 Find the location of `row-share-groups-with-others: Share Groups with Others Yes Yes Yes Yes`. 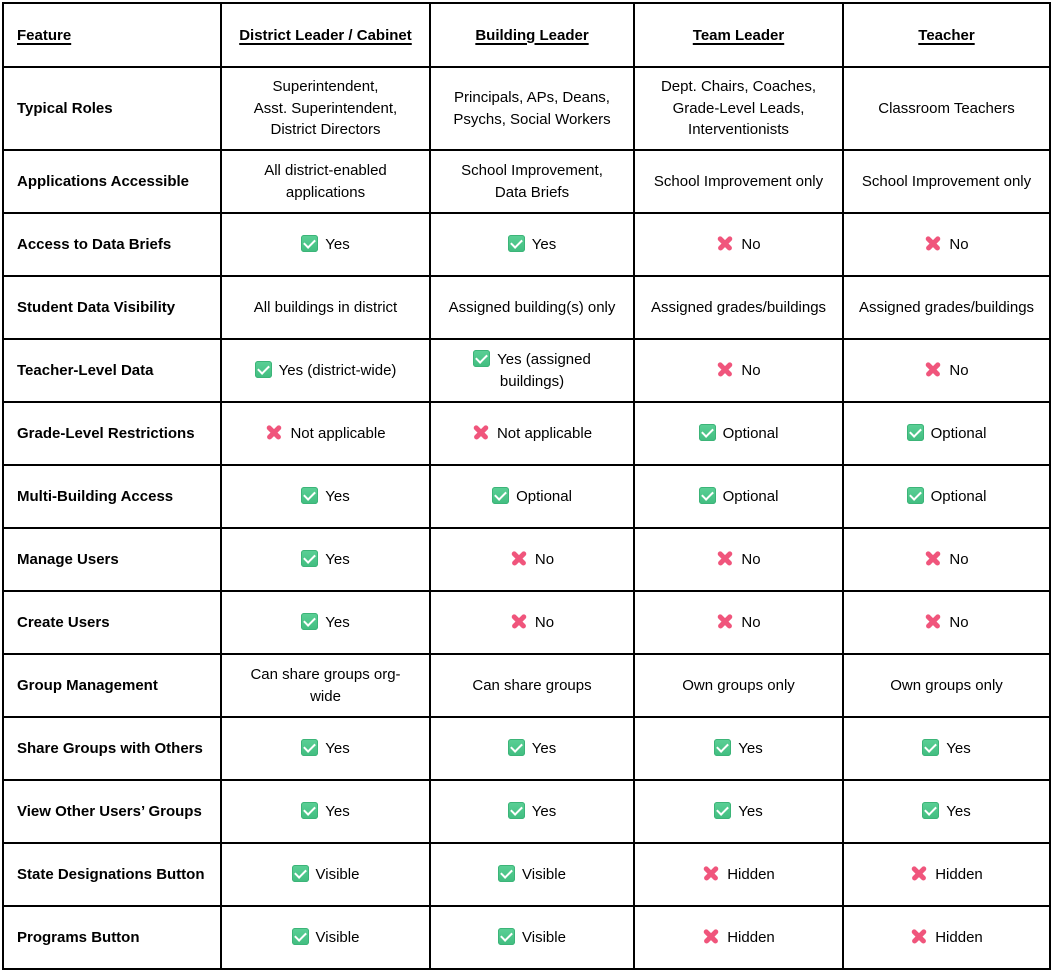

row-share-groups-with-others: Share Groups with Others Yes Yes Yes Yes is located at coordinates (526, 748).